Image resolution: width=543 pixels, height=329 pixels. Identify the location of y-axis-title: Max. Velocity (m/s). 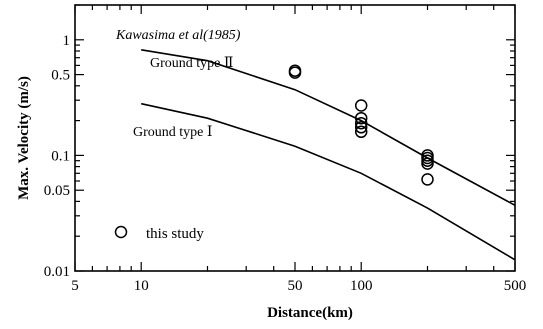
(24, 138).